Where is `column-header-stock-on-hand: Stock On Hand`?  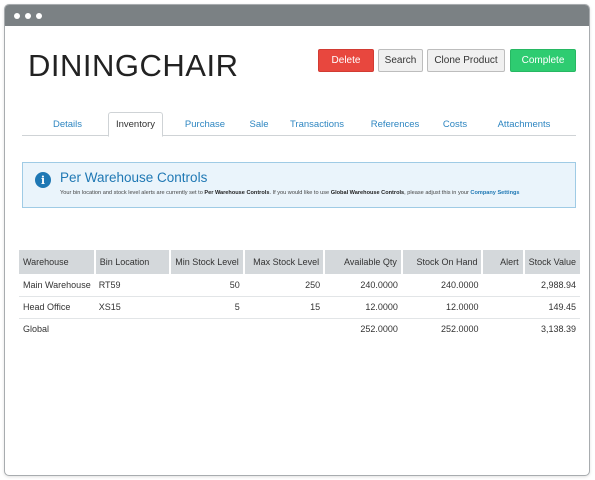 column-header-stock-on-hand: Stock On Hand is located at coordinates (441, 262).